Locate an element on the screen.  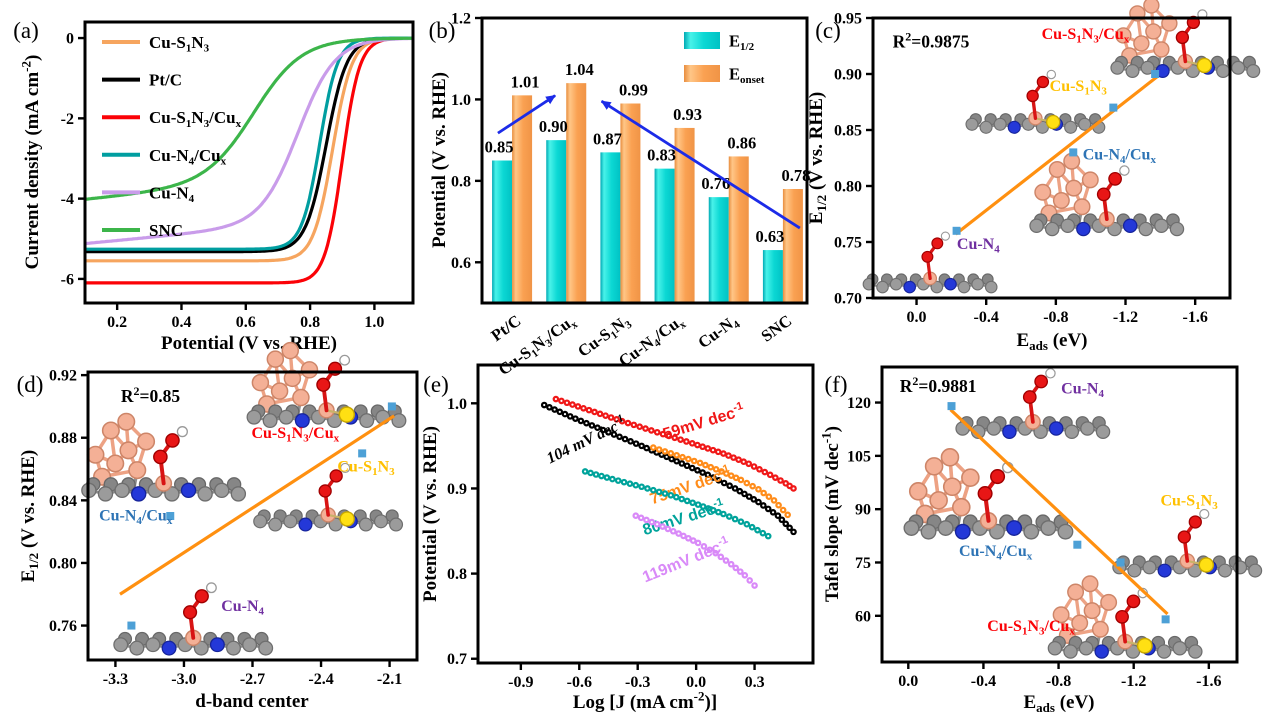
legend-label: Eonset is located at coordinates (747, 76).